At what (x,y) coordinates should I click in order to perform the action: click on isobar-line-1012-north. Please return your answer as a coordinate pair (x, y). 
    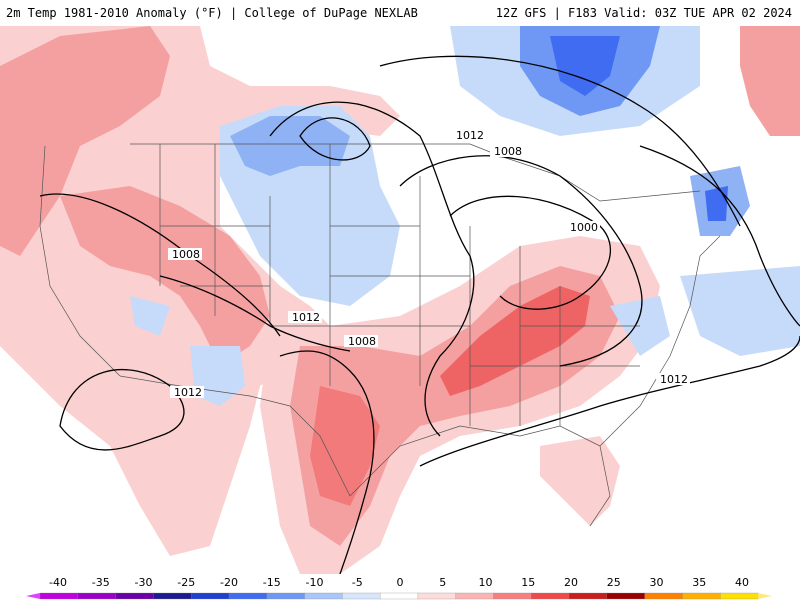
    Looking at the image, I should click on (372, 269).